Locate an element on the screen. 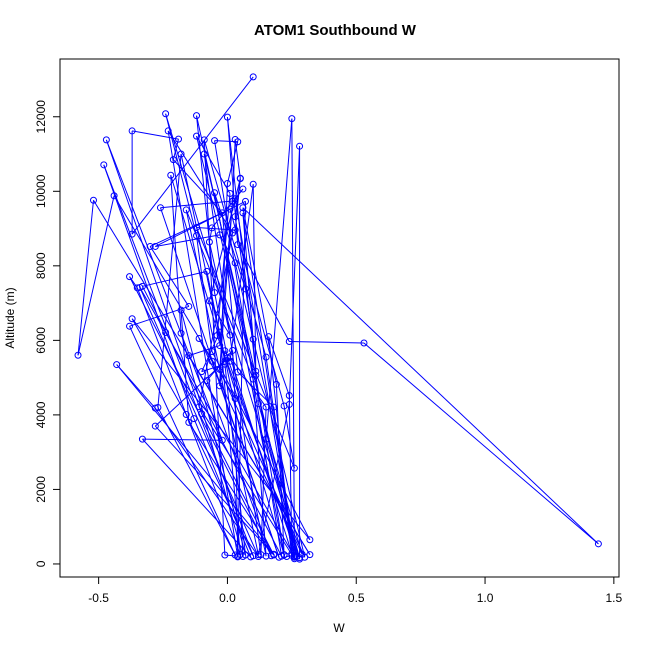  x-tick-label: 1.0 is located at coordinates (485, 598).